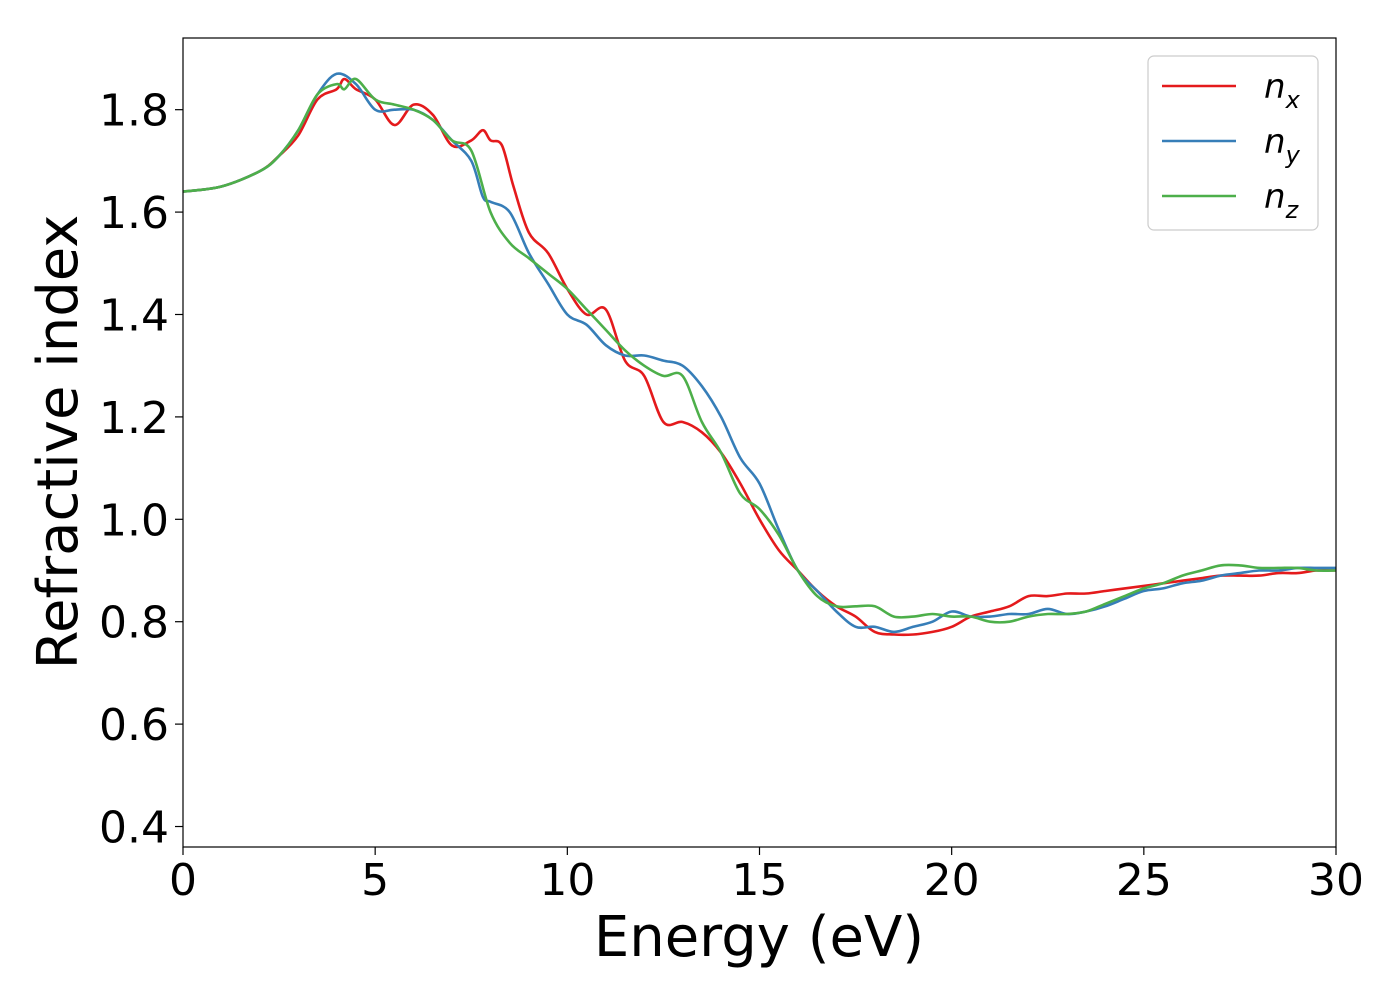  I want to click on x-tick-label: 15, so click(760, 880).